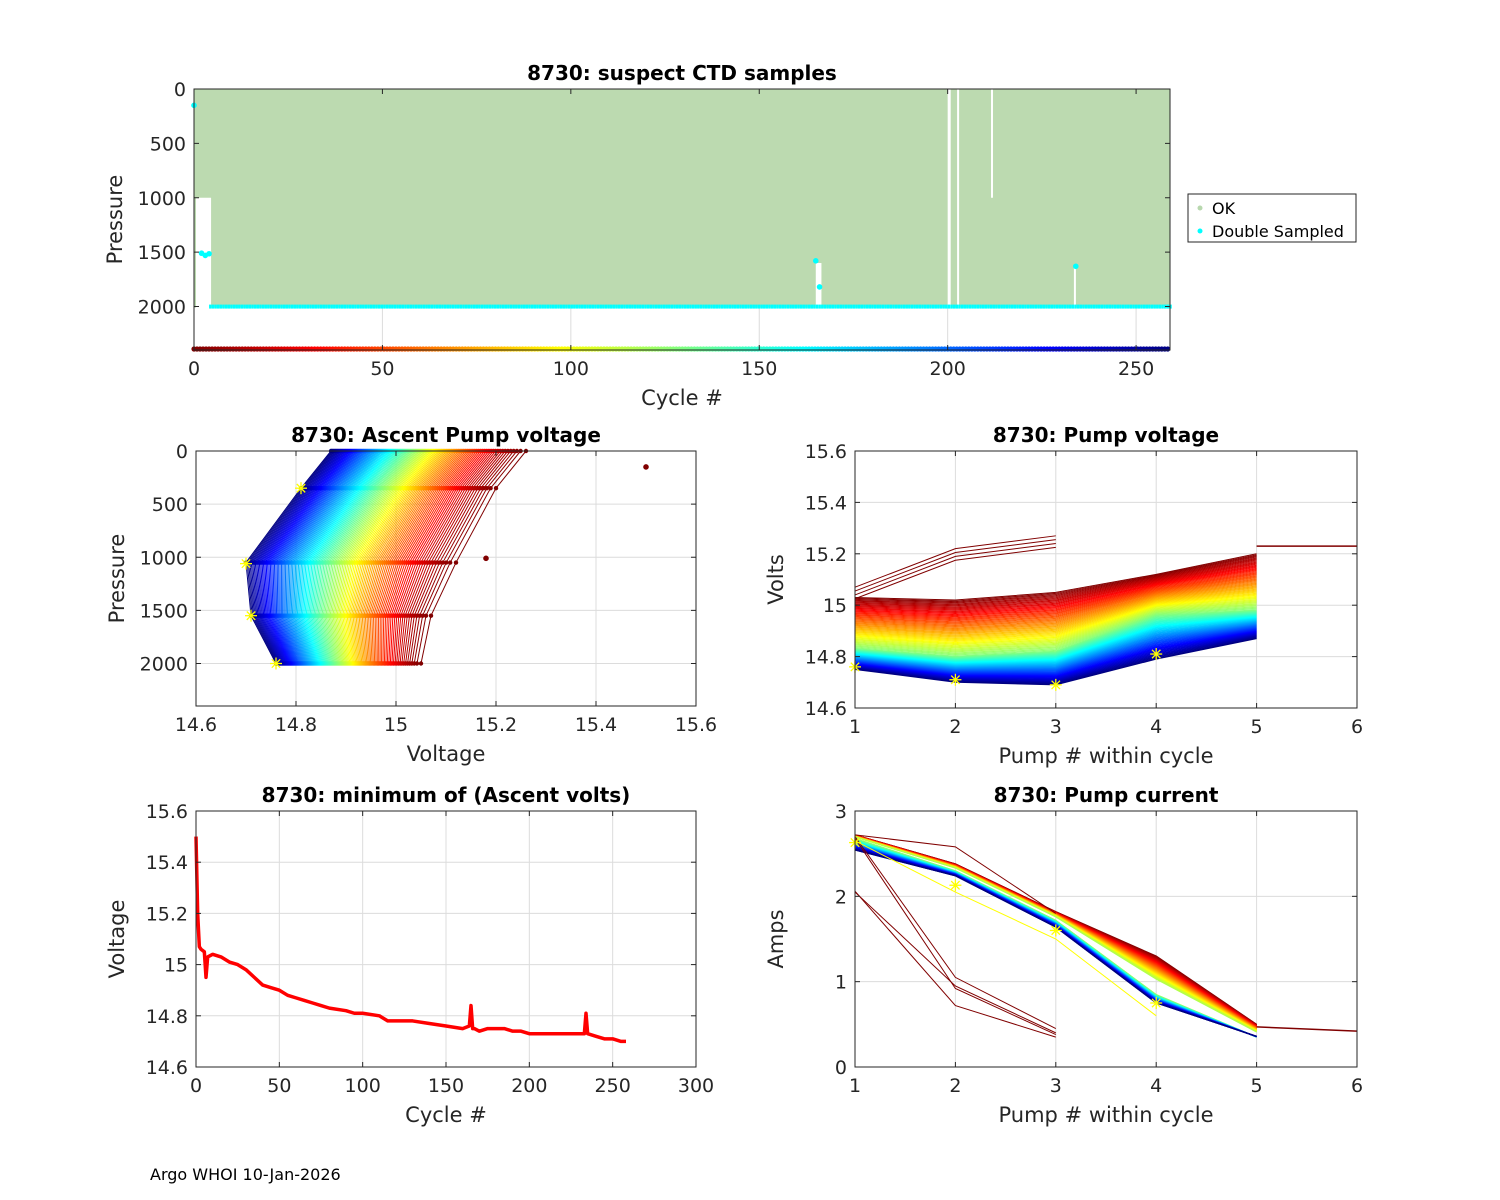 The image size is (1500, 1200). I want to click on ok-samples-area, so click(682, 198).